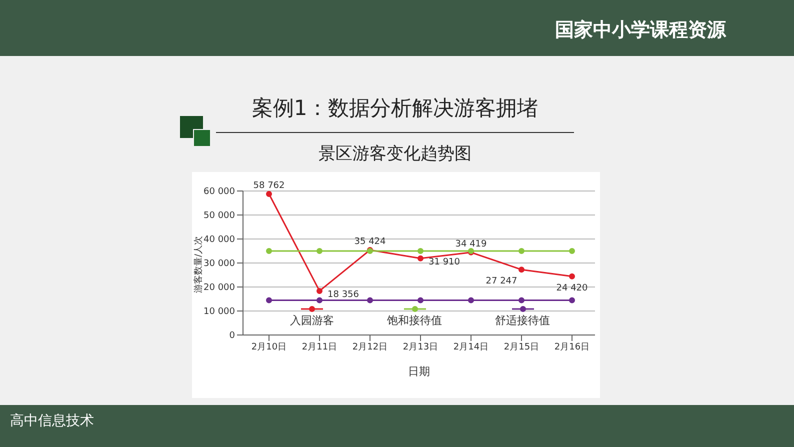  I want to click on x-tick-label: 2月11日, so click(320, 347).